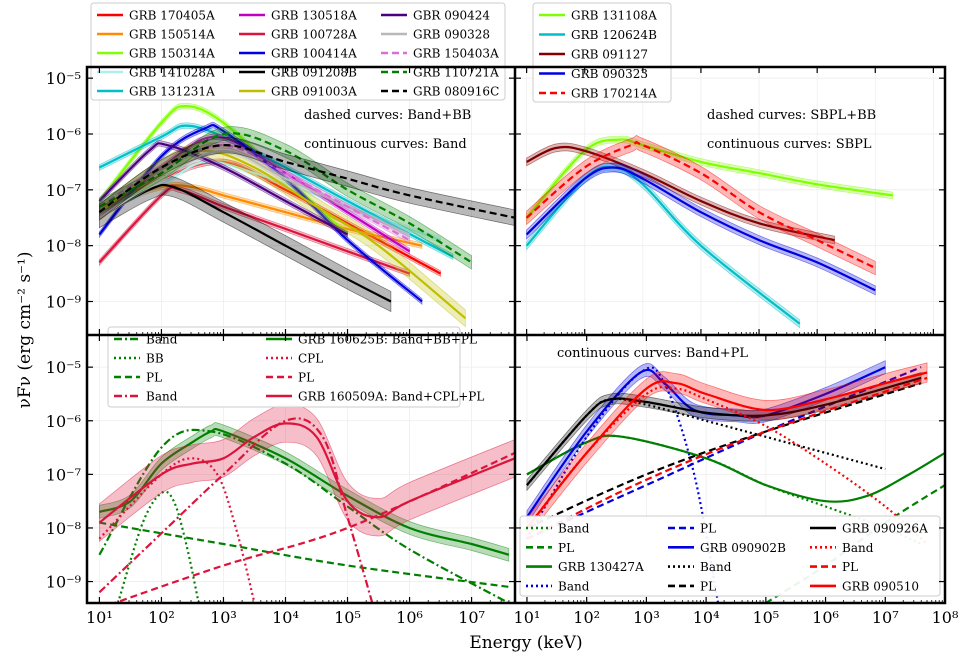  What do you see at coordinates (789, 144) in the screenshot?
I see `annotation-sbpl: continuous curves: SBPL` at bounding box center [789, 144].